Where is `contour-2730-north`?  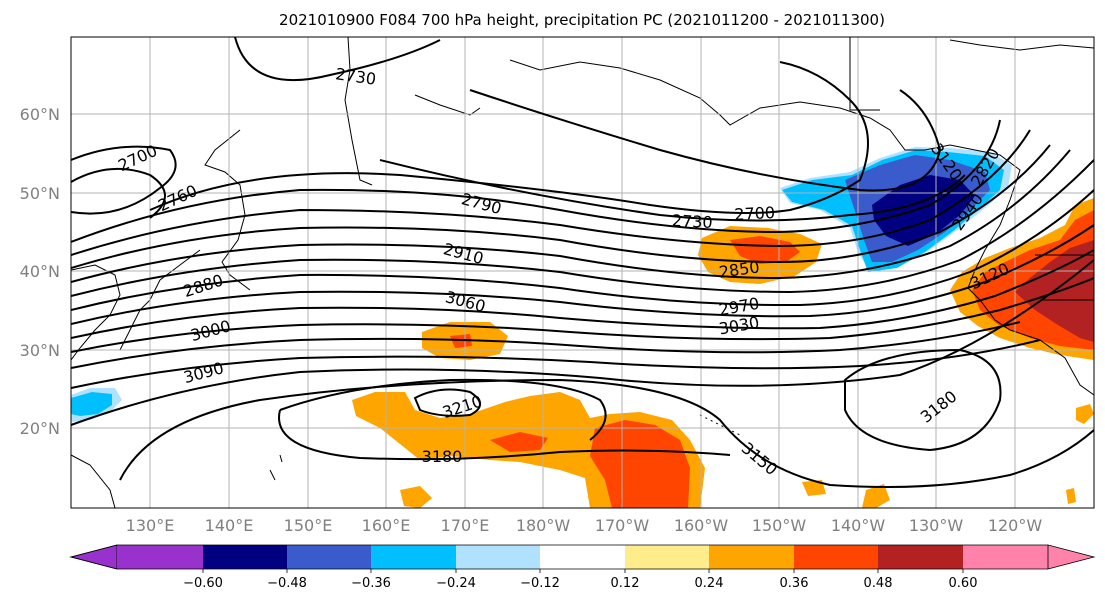 contour-2730-north is located at coordinates (337, 59).